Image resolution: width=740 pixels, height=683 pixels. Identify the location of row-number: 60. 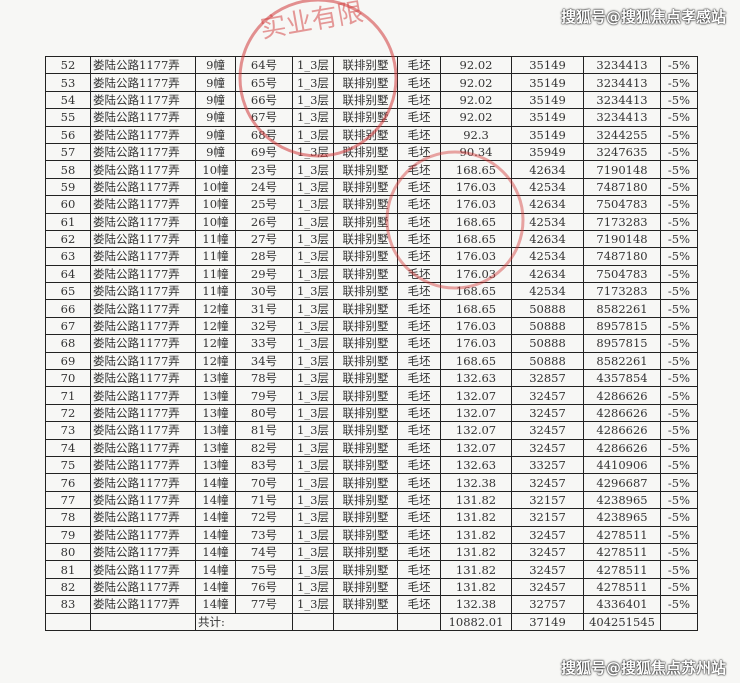
(68, 204).